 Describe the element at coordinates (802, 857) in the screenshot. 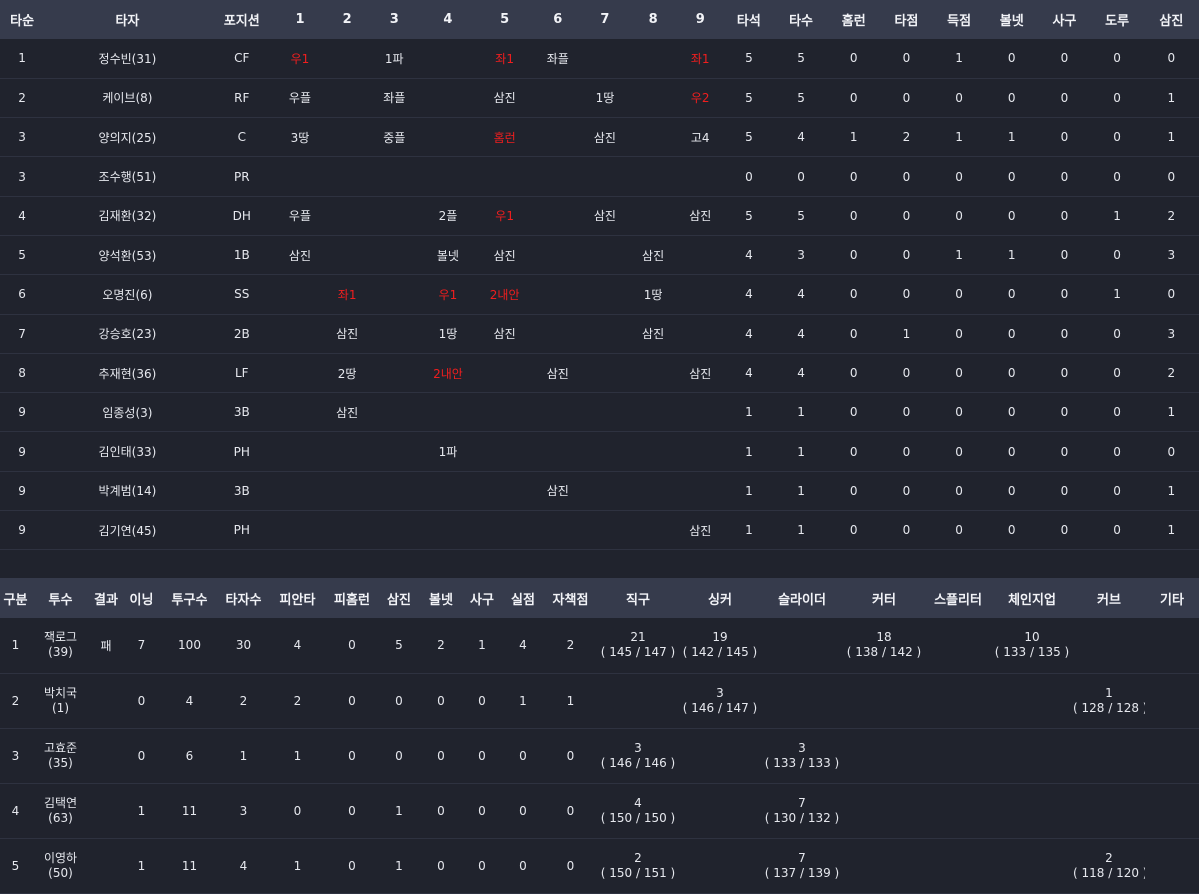

I see `pitch-count: 7` at that location.